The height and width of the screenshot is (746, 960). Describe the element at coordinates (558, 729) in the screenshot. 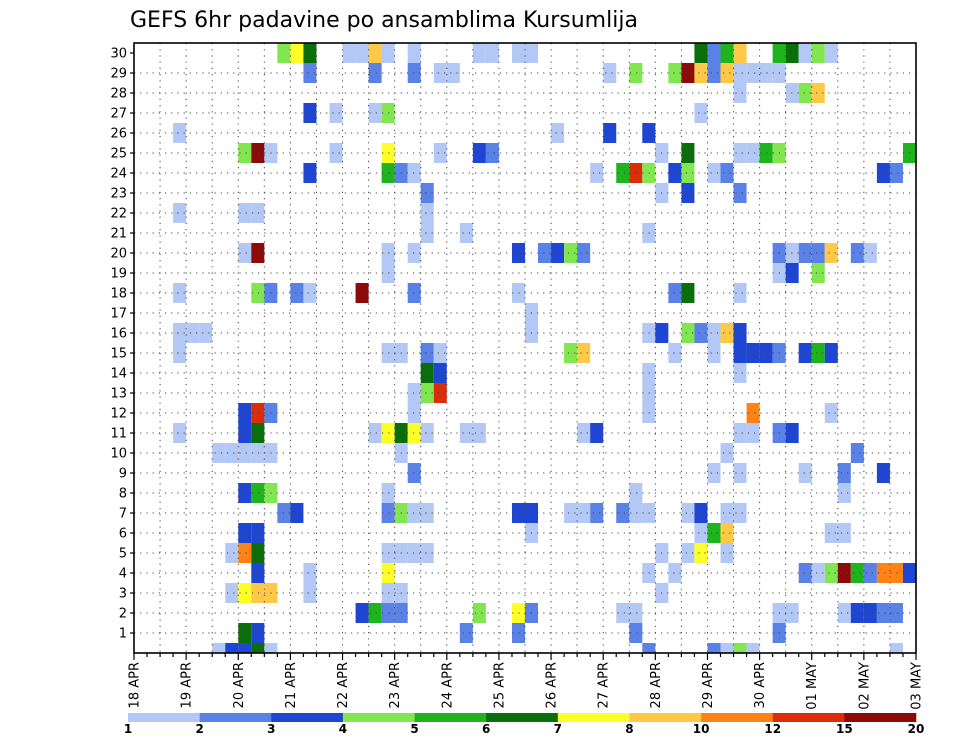

I see `colorbar-label: 7` at that location.